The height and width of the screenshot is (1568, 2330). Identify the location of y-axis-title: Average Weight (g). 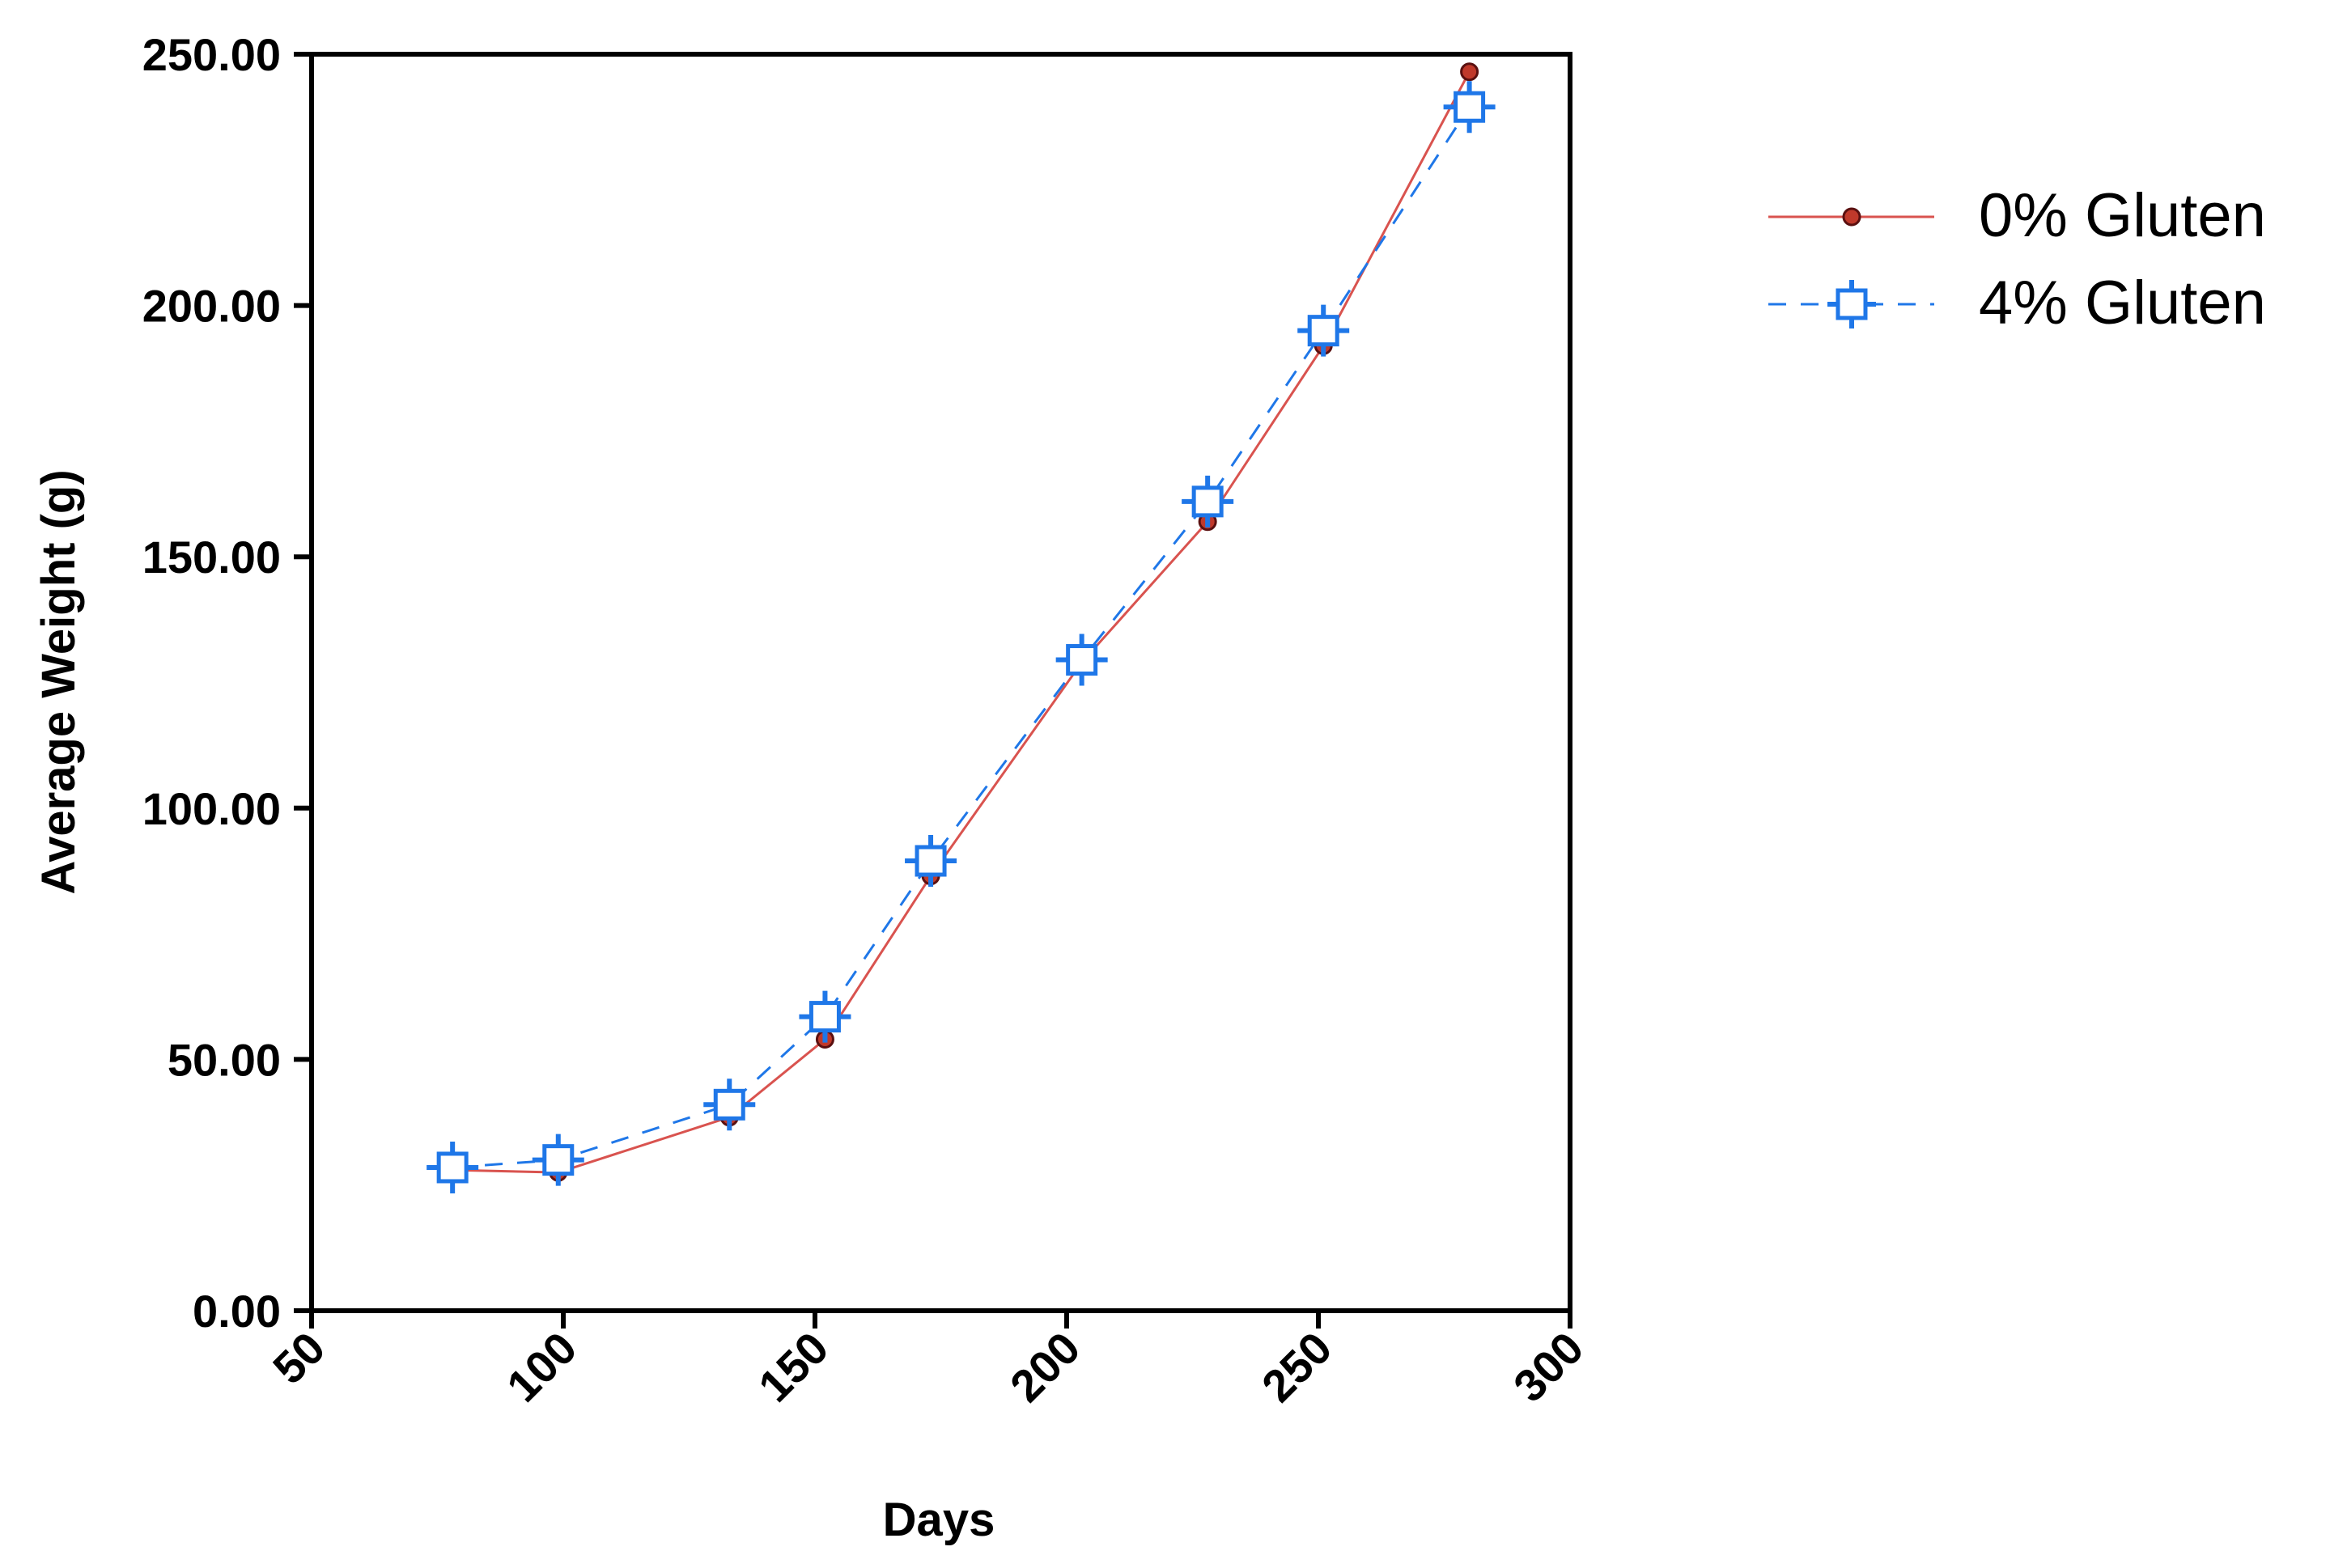
(58, 681).